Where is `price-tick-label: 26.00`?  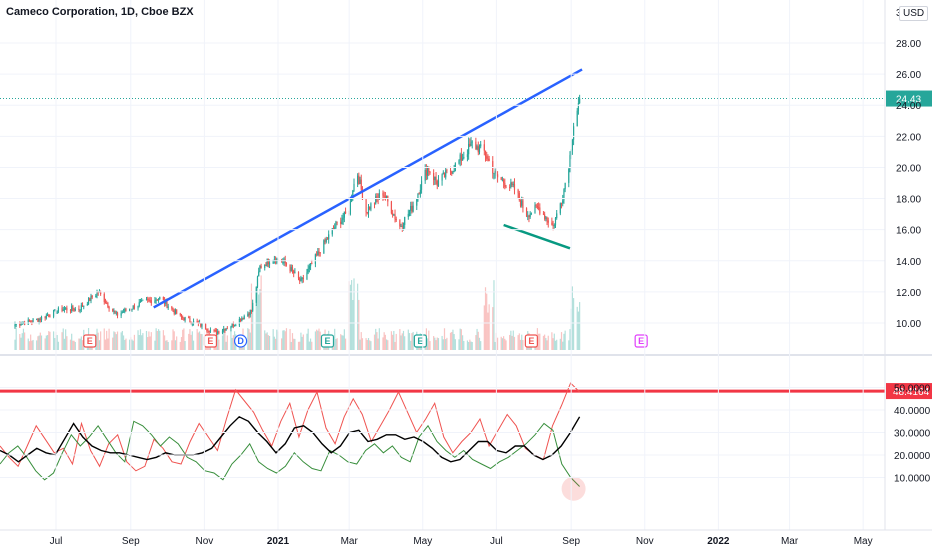 price-tick-label: 26.00 is located at coordinates (908, 75).